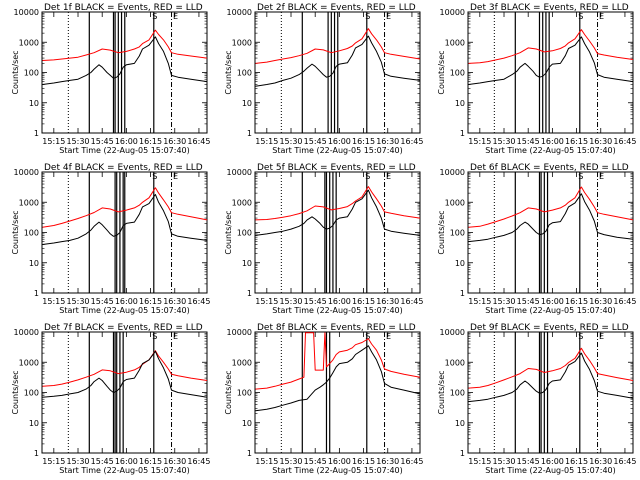 The image size is (640, 480). What do you see at coordinates (549, 168) in the screenshot?
I see `panel-title: Det 6f BLACK = Events, RED = LLD` at bounding box center [549, 168].